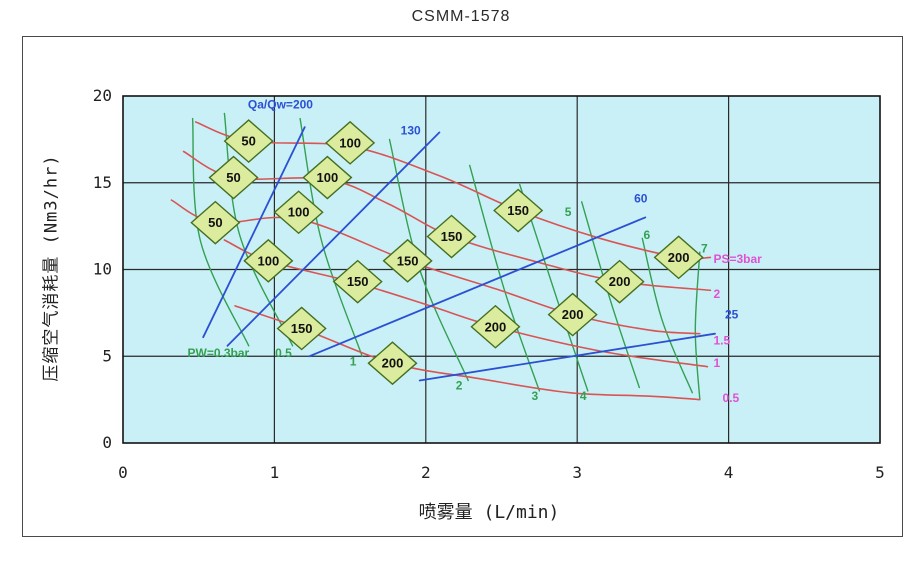  I want to click on curve-label-60: 60, so click(641, 198).